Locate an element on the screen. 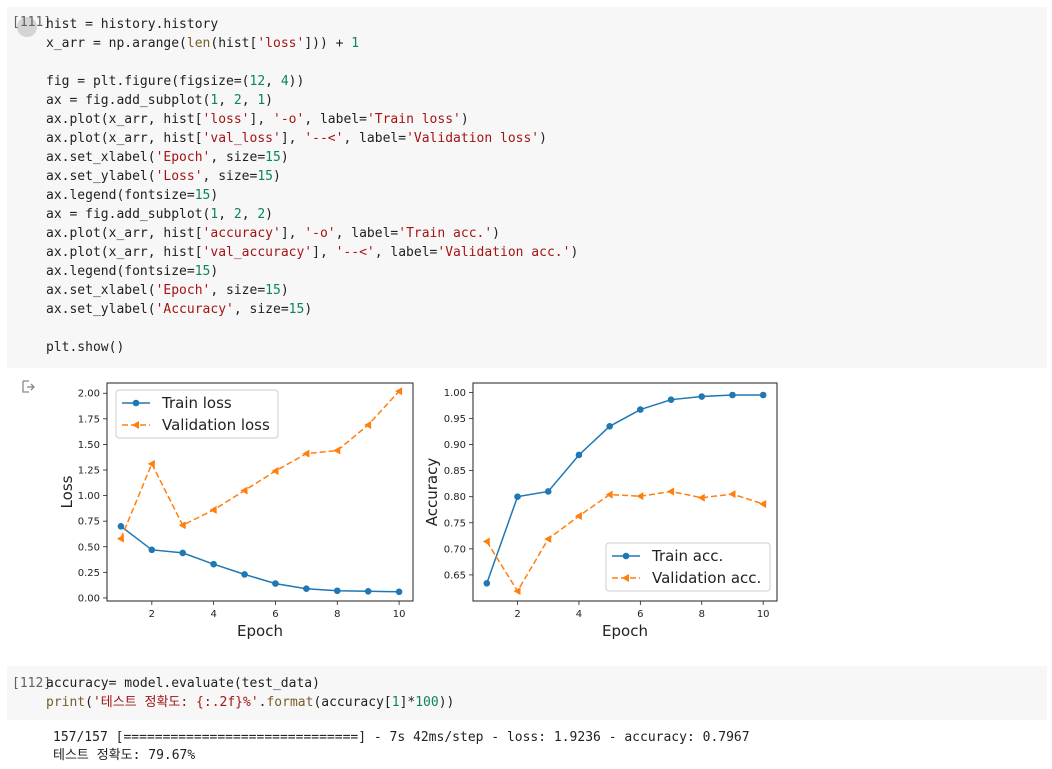 This screenshot has width=1052, height=769. code-token: 'Accuracy' is located at coordinates (194, 309).